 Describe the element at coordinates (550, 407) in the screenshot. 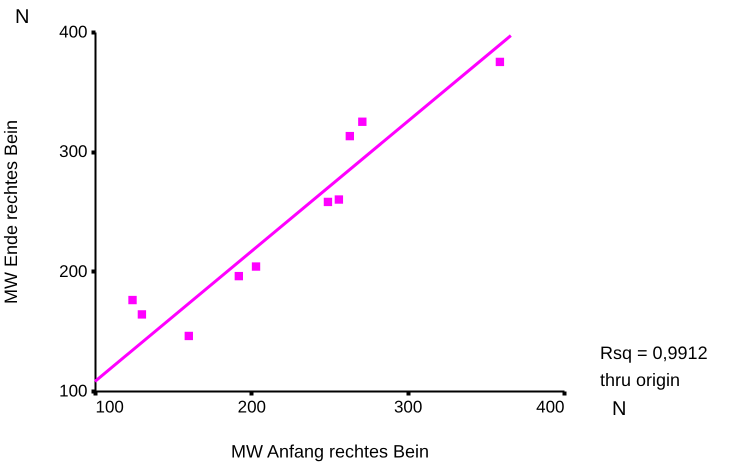

I see `x-tick-label: 400` at that location.